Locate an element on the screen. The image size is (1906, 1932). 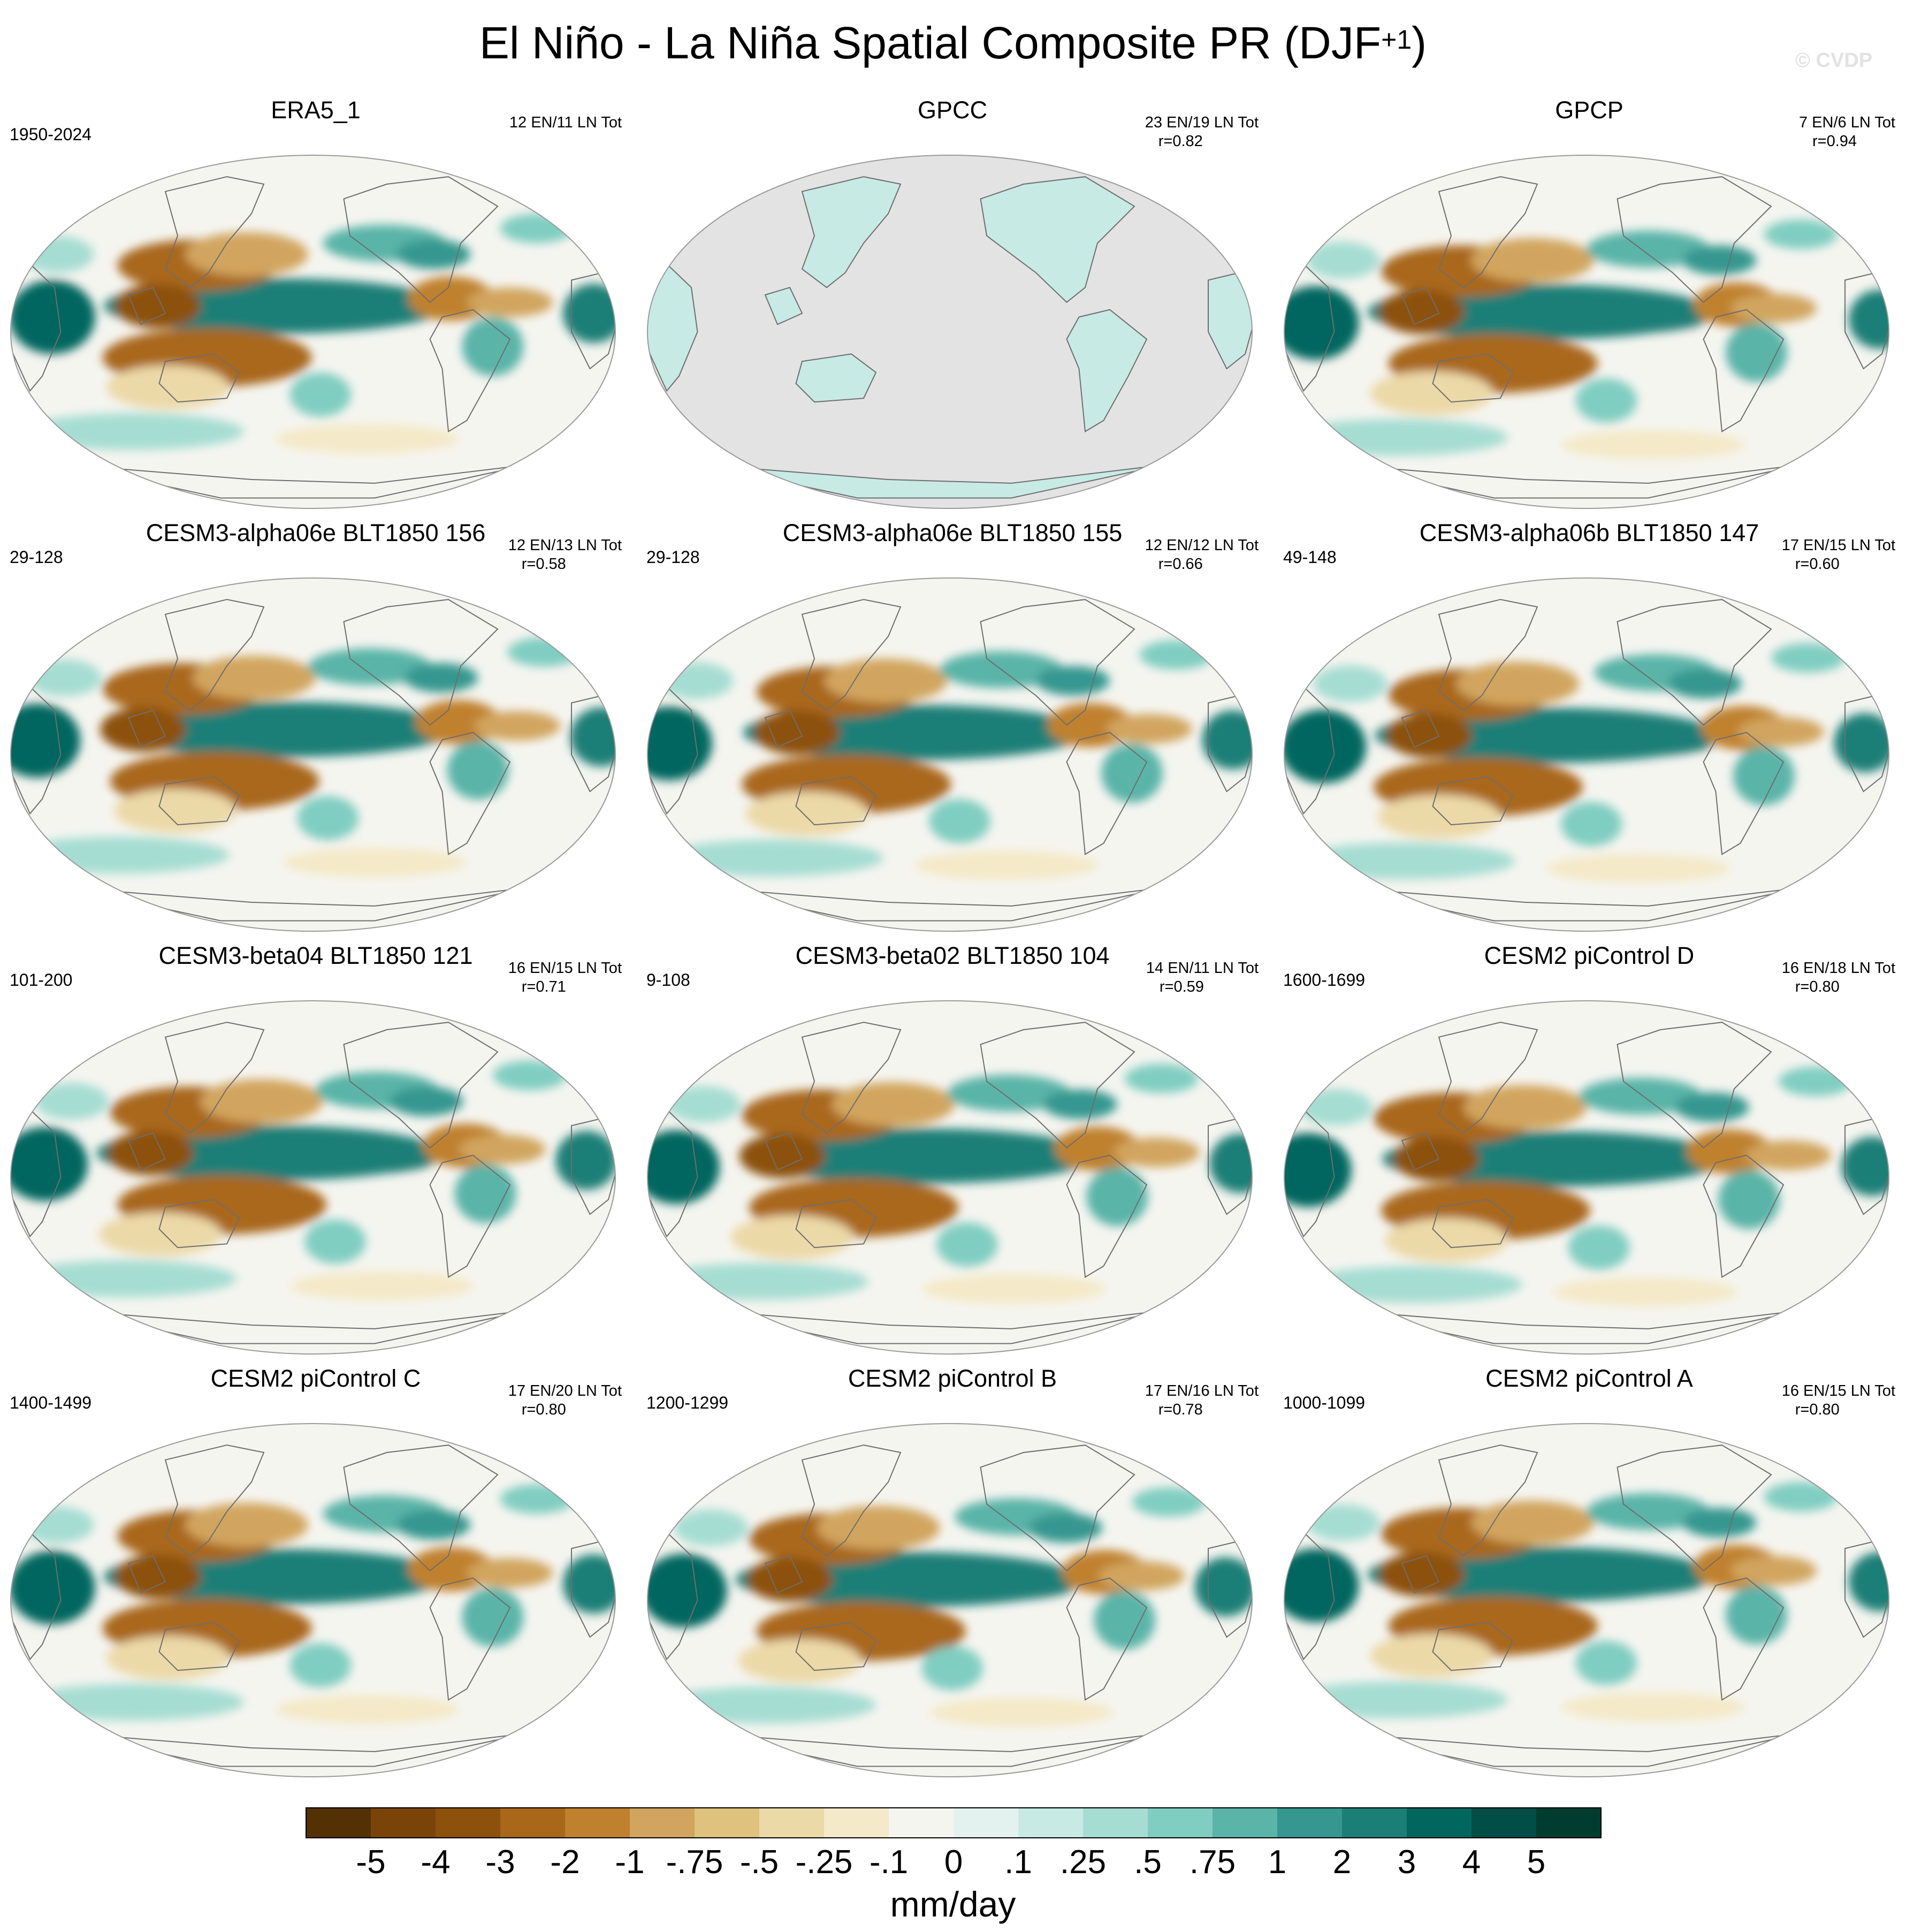
colorbar-tick-label: -5 is located at coordinates (370, 1862).